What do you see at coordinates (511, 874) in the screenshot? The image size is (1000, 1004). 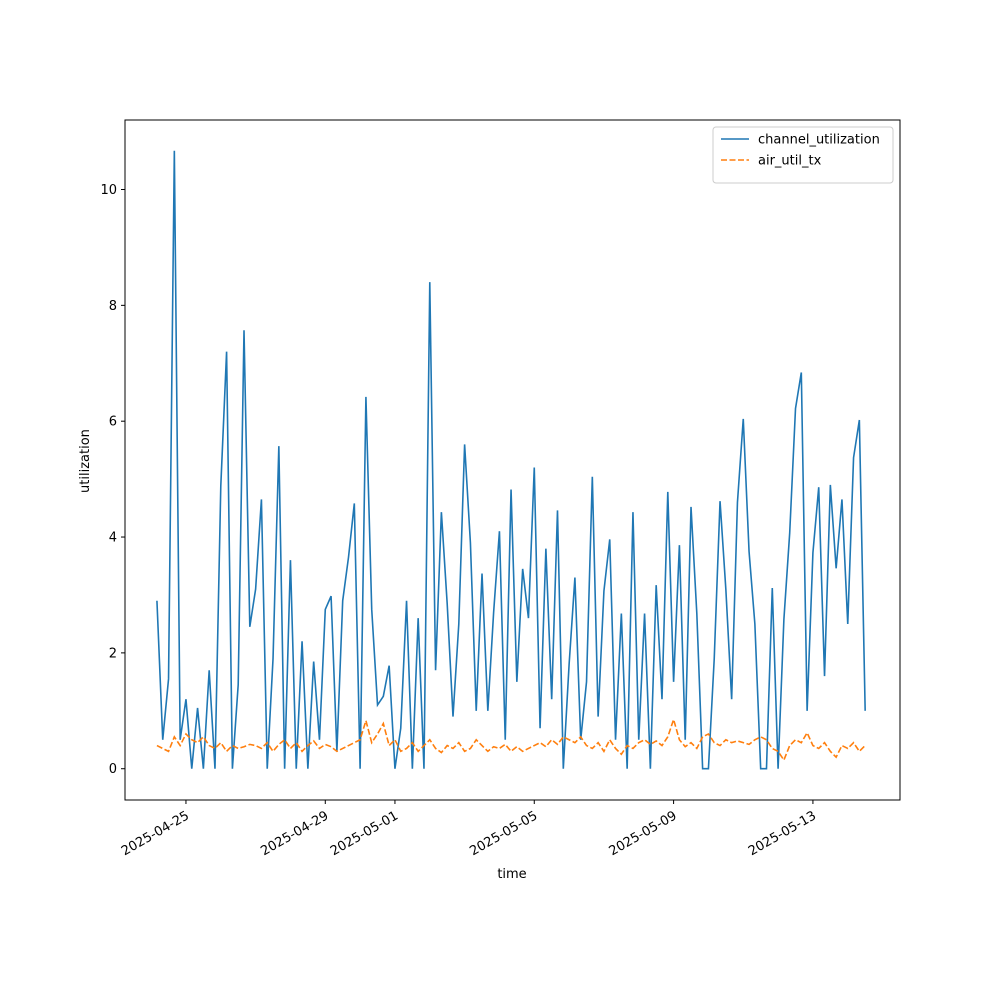 I see `x-axis-label: time` at bounding box center [511, 874].